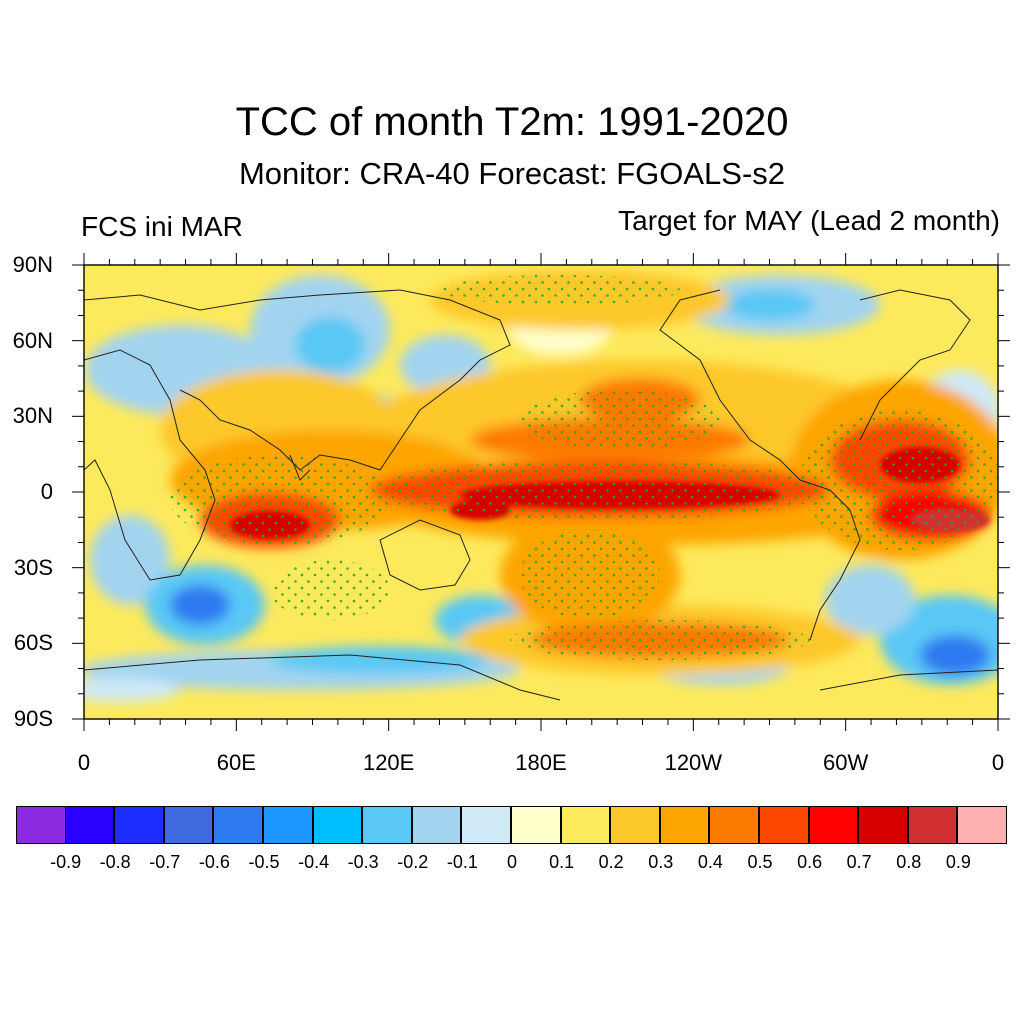 The width and height of the screenshot is (1024, 1024). Describe the element at coordinates (32, 416) in the screenshot. I see `lat-label: 30N` at that location.